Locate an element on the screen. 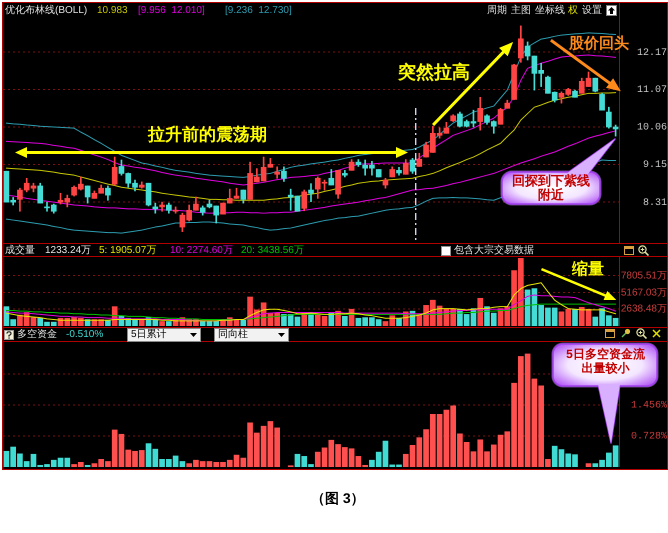 The height and width of the screenshot is (533, 668). annotation: 设置 is located at coordinates (592, 10).